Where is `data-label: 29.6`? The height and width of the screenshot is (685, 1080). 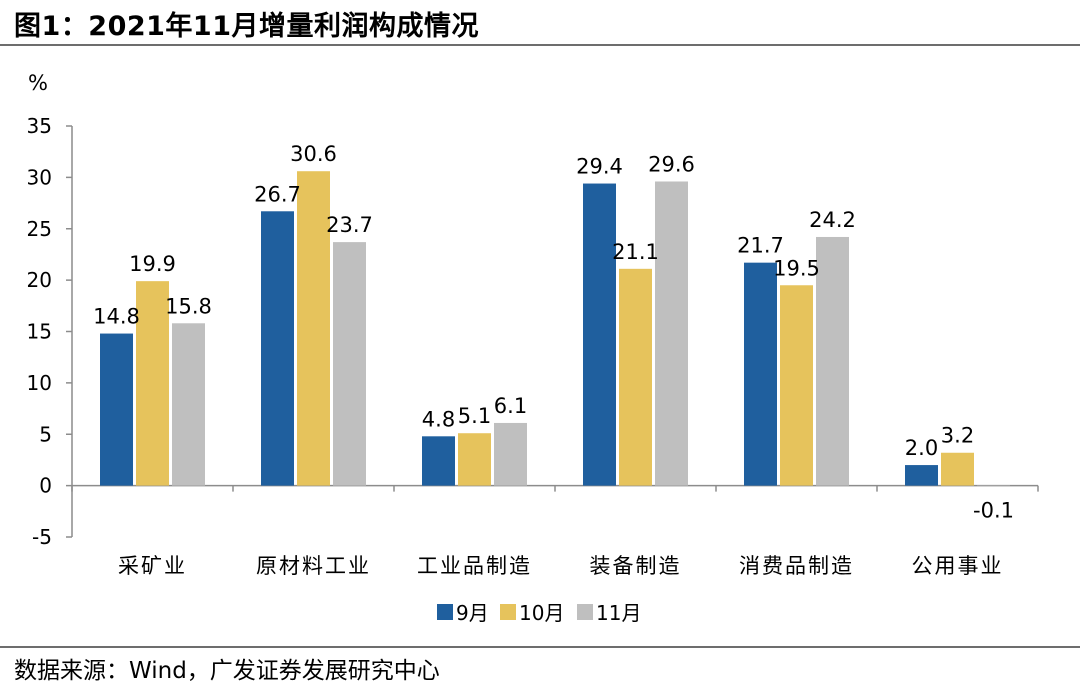 data-label: 29.6 is located at coordinates (671, 164).